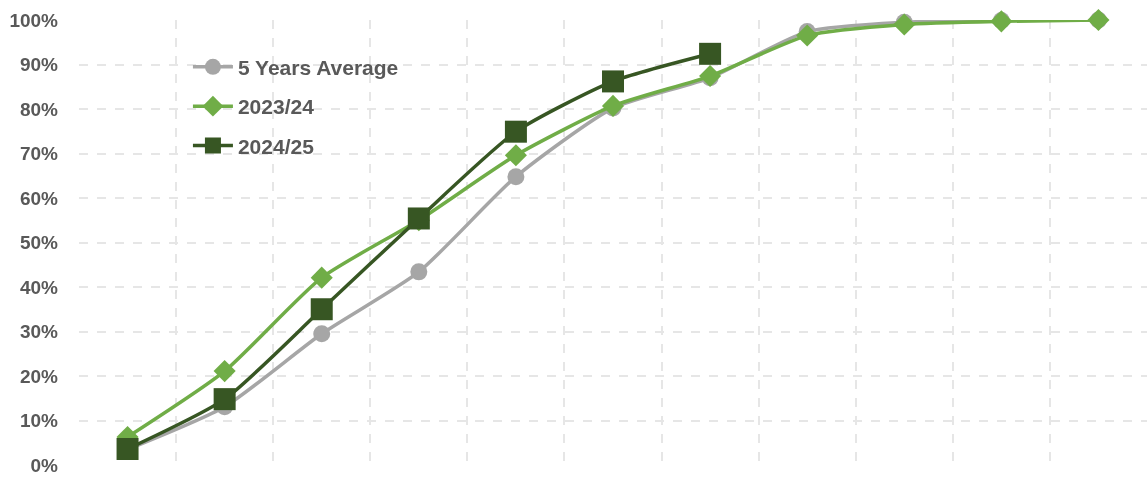  I want to click on legend-label: 2023/24, so click(276, 107).